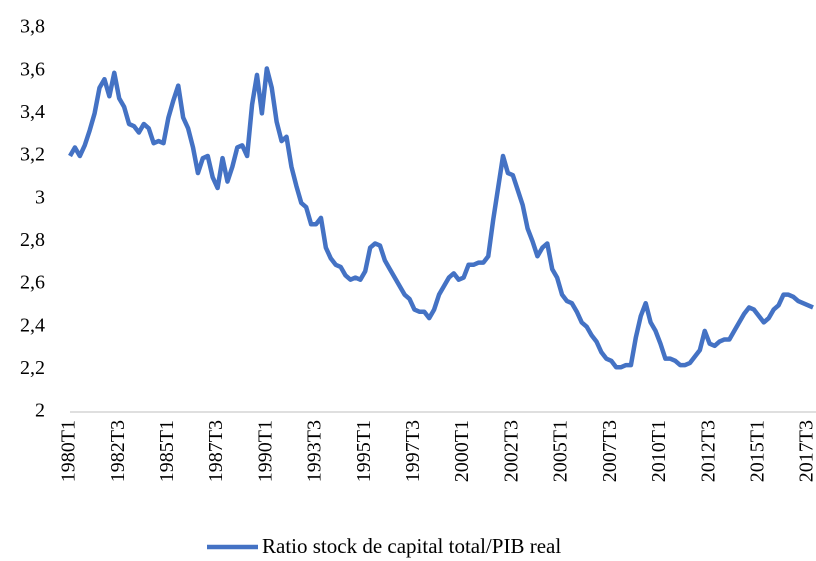  I want to click on x-tick-label: 2010T1, so click(659, 451).